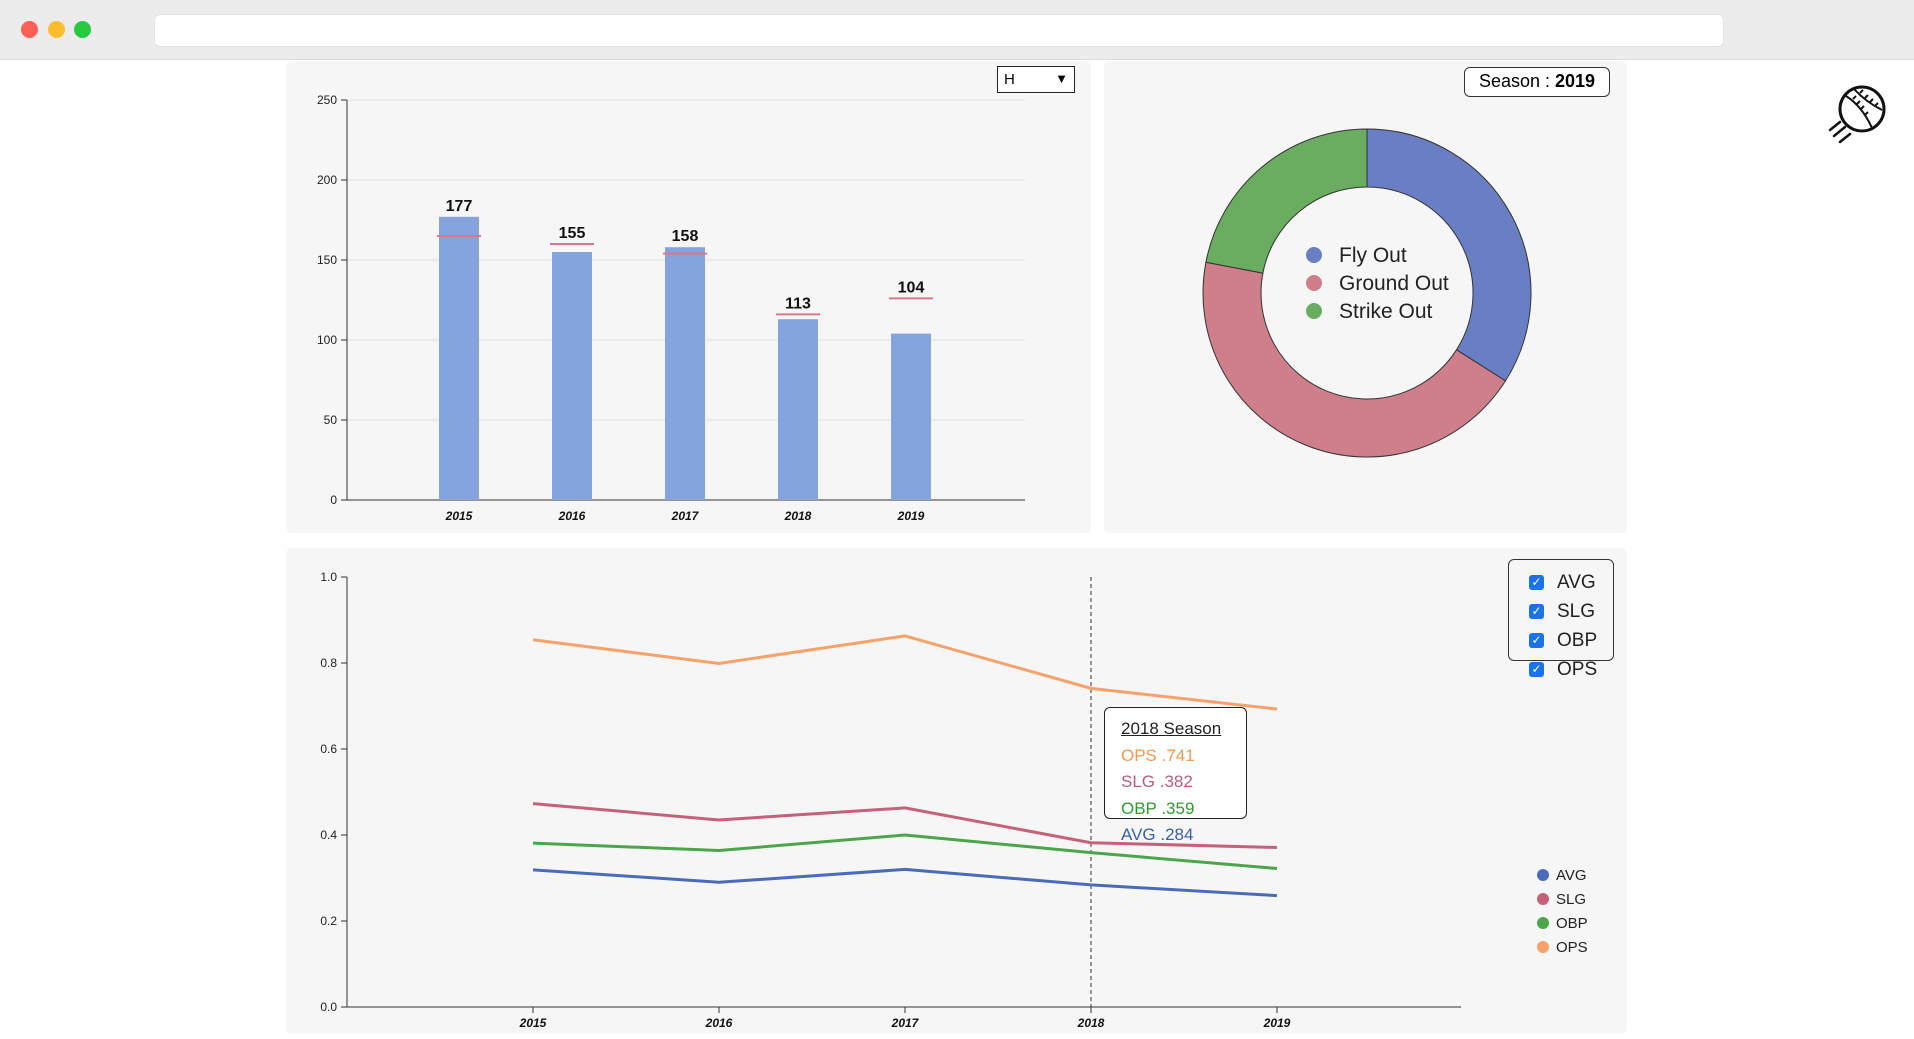 This screenshot has width=1914, height=1039. Describe the element at coordinates (1576, 611) in the screenshot. I see `filter-label-slg: SLG` at that location.